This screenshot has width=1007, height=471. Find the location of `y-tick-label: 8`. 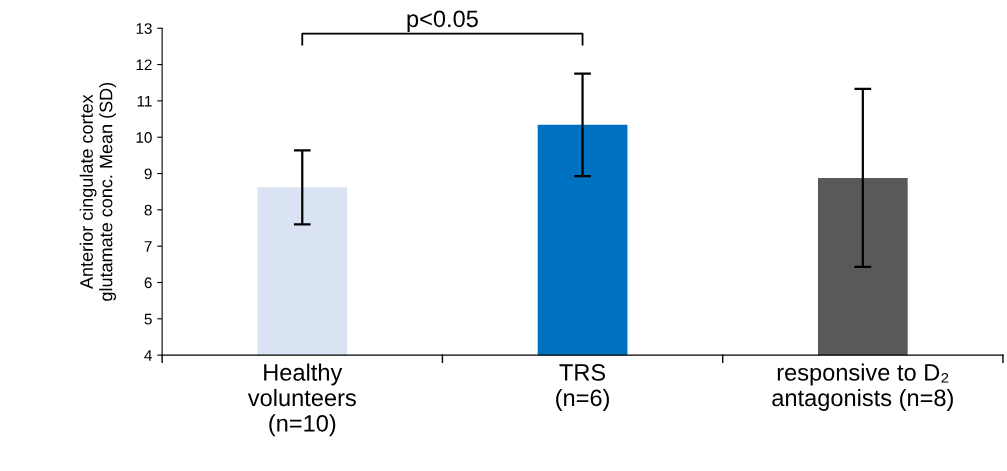

y-tick-label: 8 is located at coordinates (148, 210).